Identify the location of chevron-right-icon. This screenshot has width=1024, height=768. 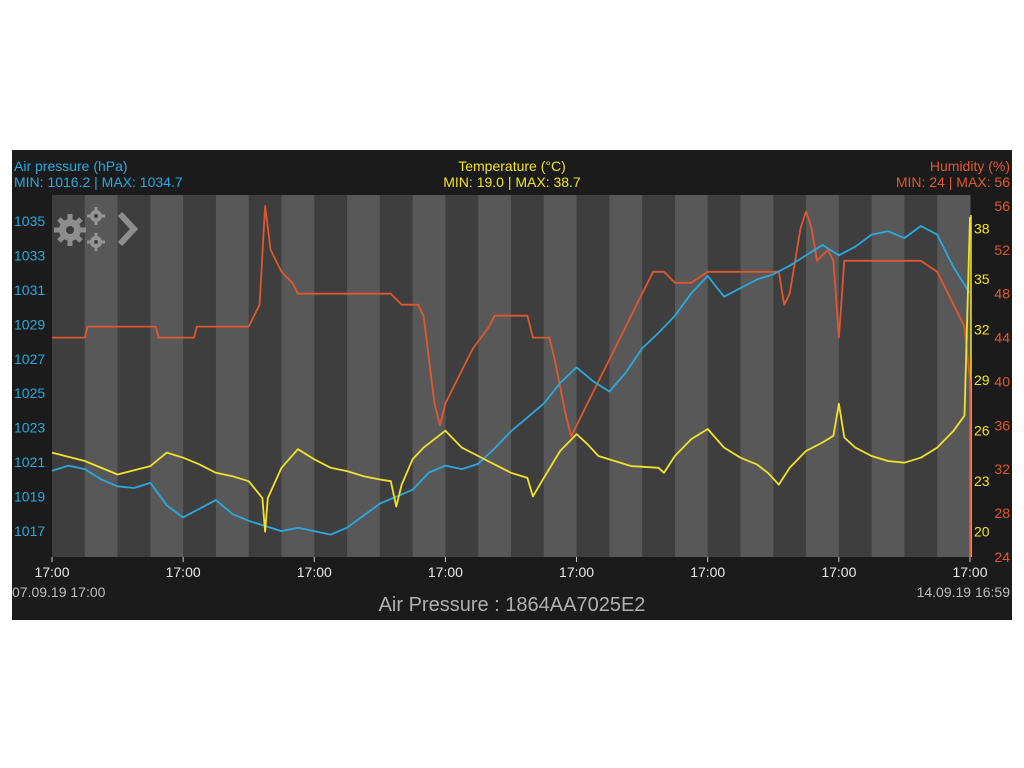
(128, 229).